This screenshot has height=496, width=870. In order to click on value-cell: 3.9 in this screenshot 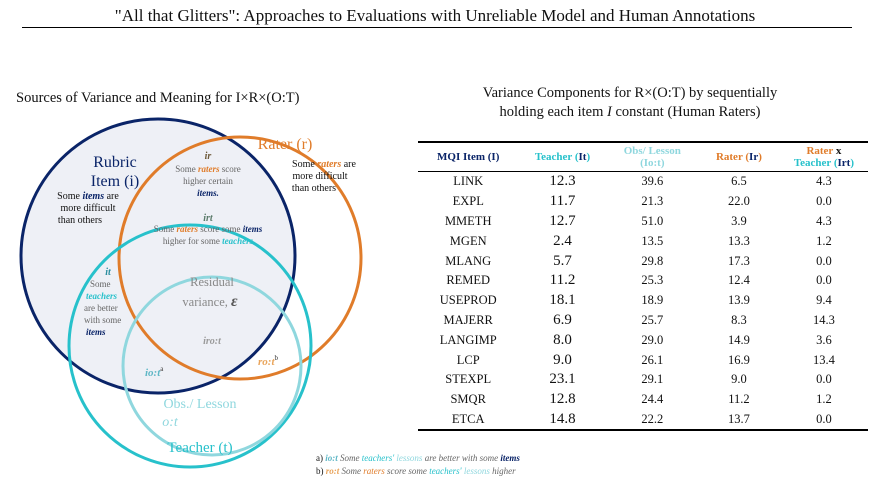, I will do `click(739, 220)`.